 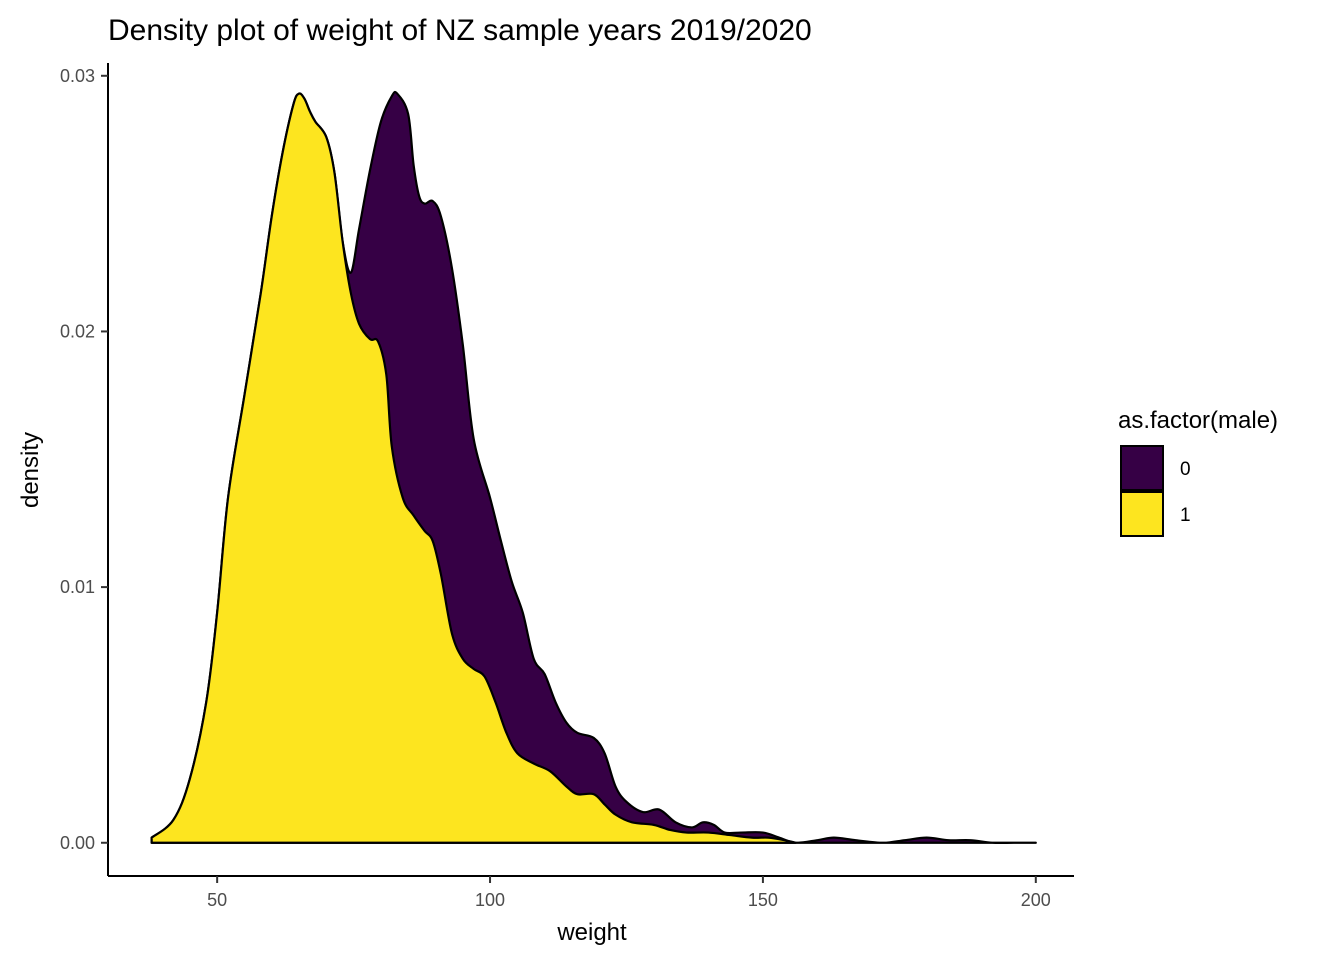 I want to click on y-tick-label: 0.03, so click(x=77, y=76).